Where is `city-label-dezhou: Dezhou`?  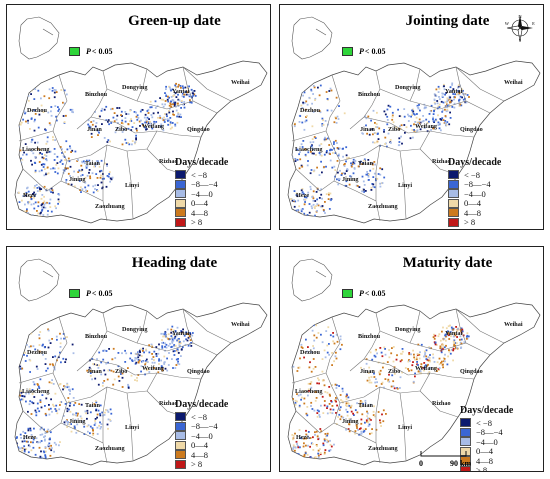
city-label-dezhou: Dezhou is located at coordinates (310, 110).